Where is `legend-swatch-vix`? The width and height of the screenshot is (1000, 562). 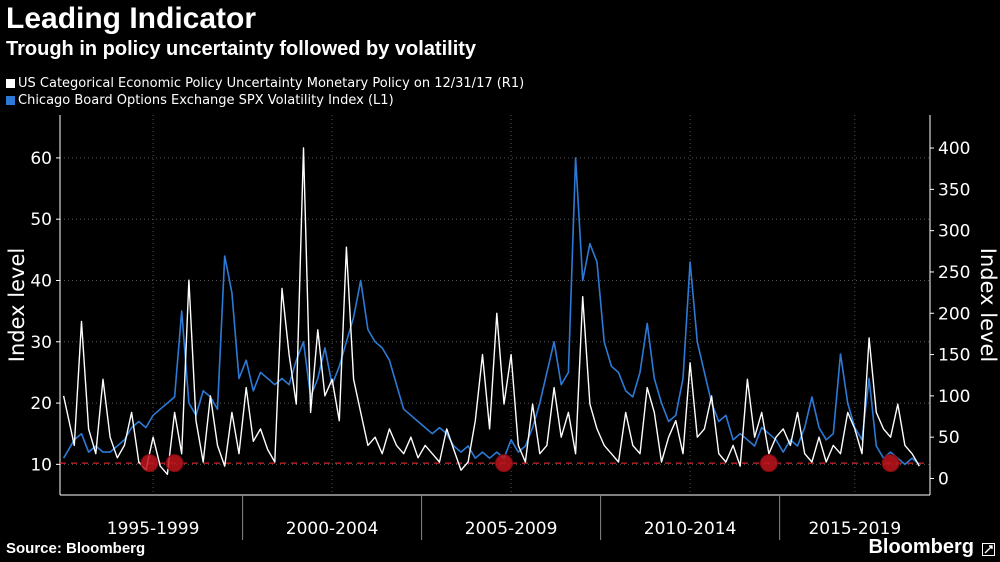
legend-swatch-vix is located at coordinates (10, 100).